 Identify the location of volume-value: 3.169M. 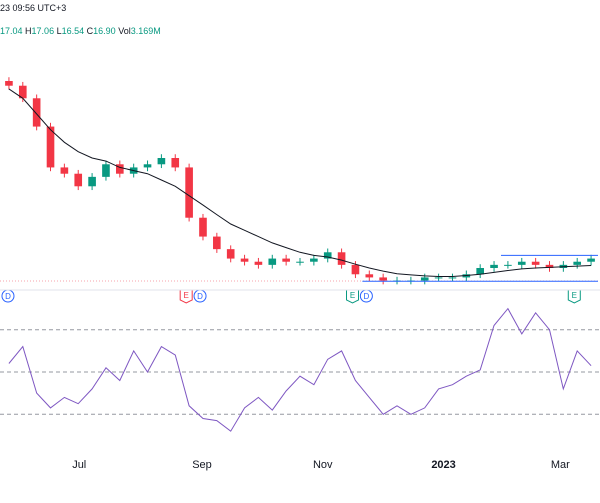
(145, 31).